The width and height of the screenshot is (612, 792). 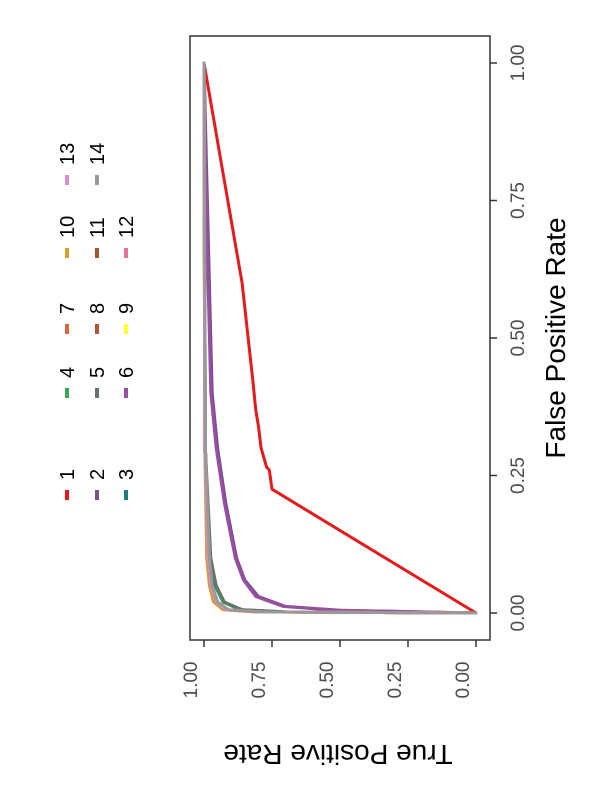 I want to click on x-tick-label: 1.00, so click(x=518, y=63).